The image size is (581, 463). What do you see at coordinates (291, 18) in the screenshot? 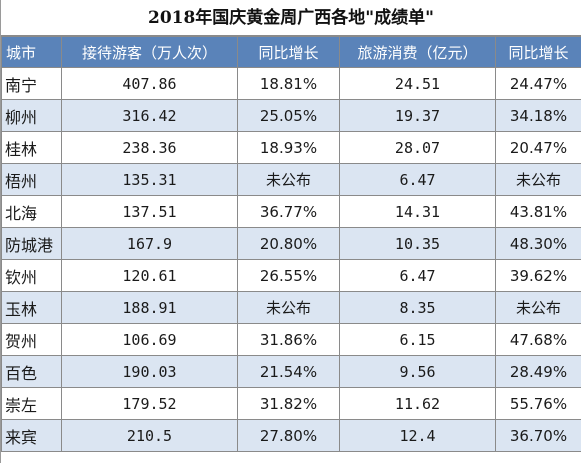
I see `table-title: 2018年国庆黄金周广西各地"成绩单"` at bounding box center [291, 18].